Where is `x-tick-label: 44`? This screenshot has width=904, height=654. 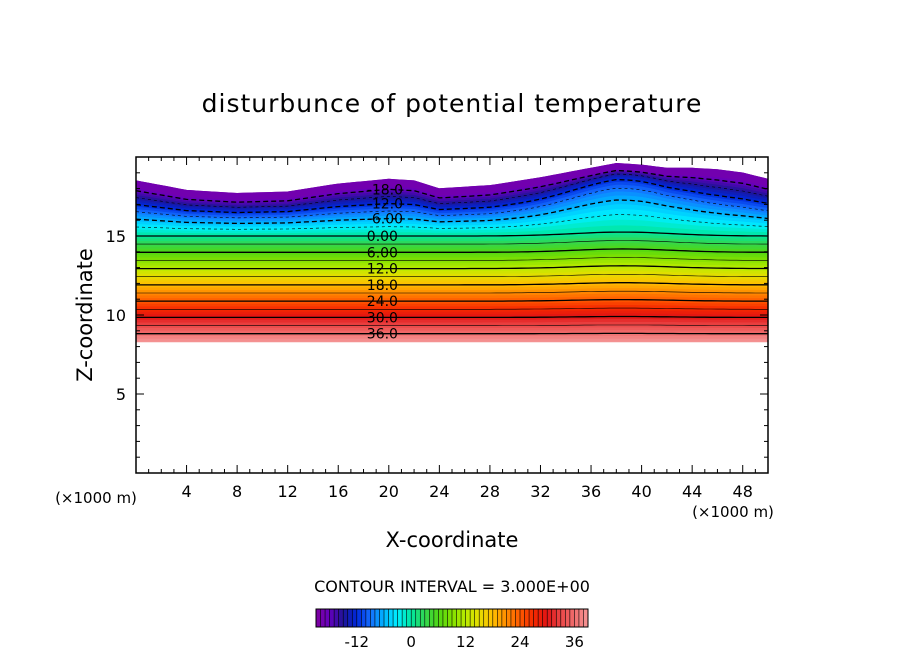
x-tick-label: 44 is located at coordinates (692, 491).